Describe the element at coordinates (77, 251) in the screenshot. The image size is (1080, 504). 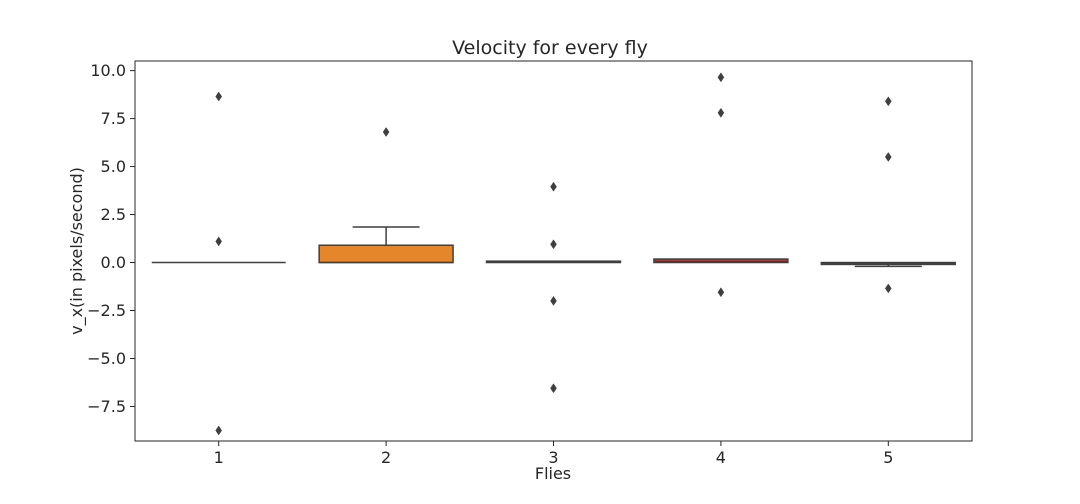
I see `y-axis-label: v_x(in pixels/second)` at that location.